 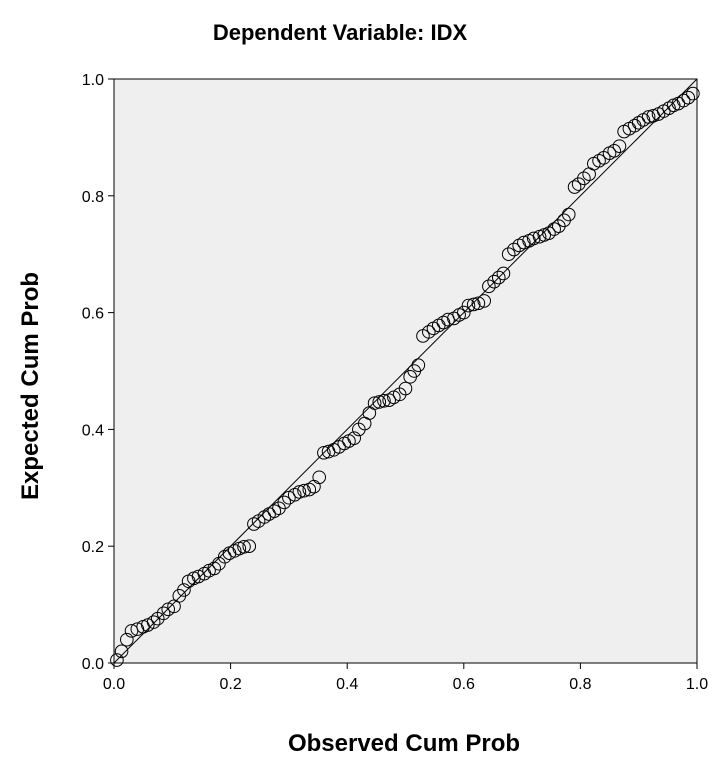 I want to click on y-tick-label: 0.0, so click(x=93, y=664).